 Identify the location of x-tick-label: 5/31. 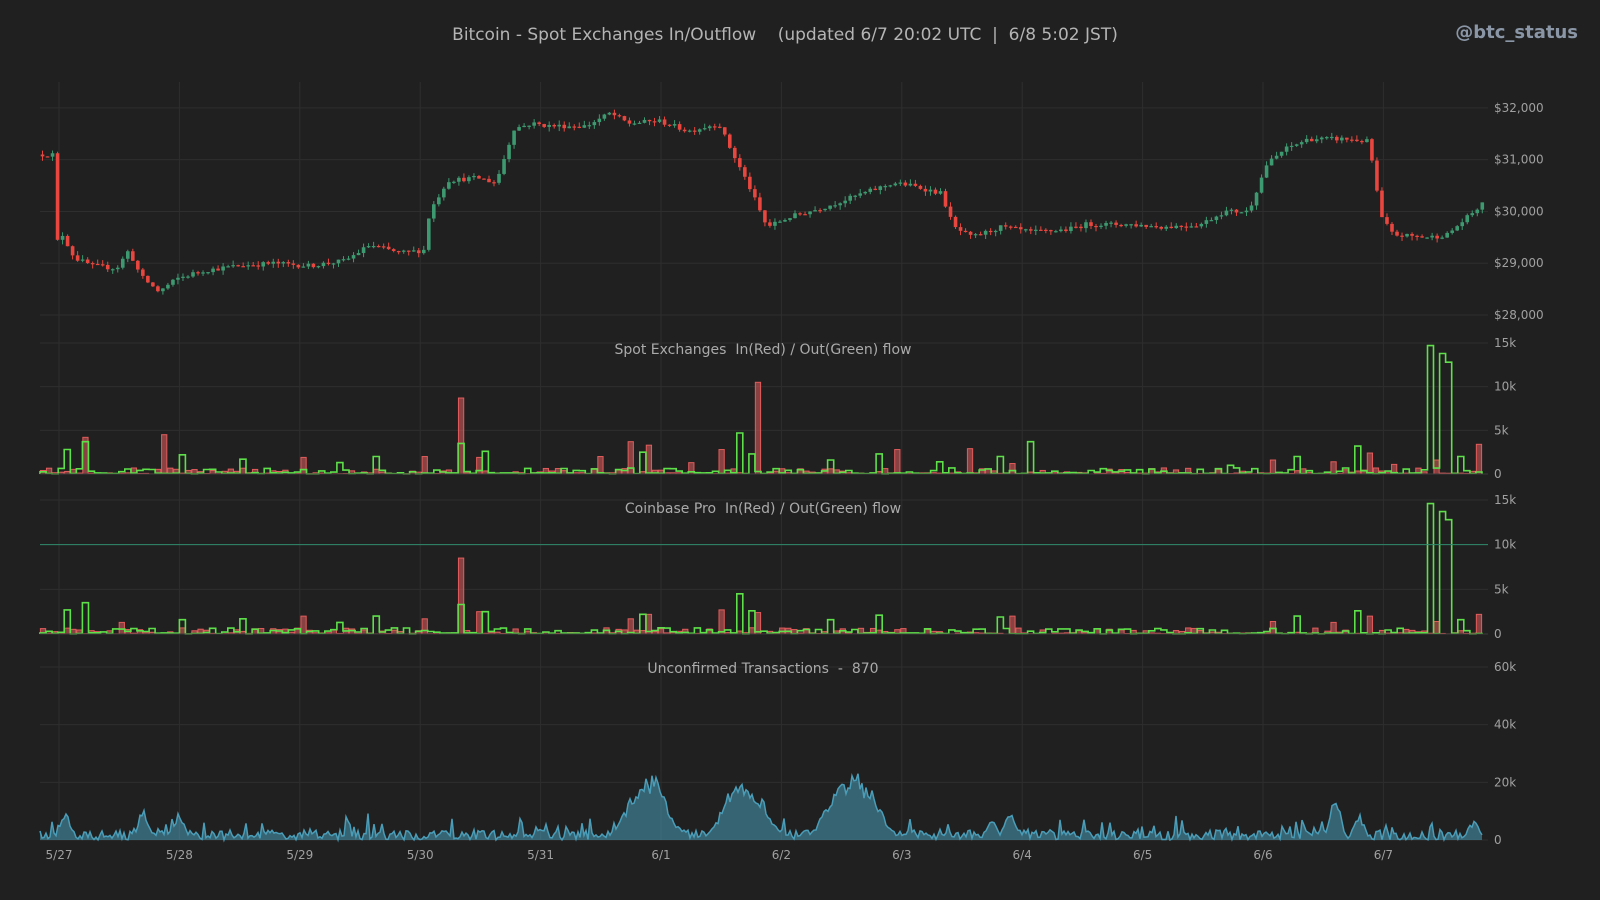
(540, 855).